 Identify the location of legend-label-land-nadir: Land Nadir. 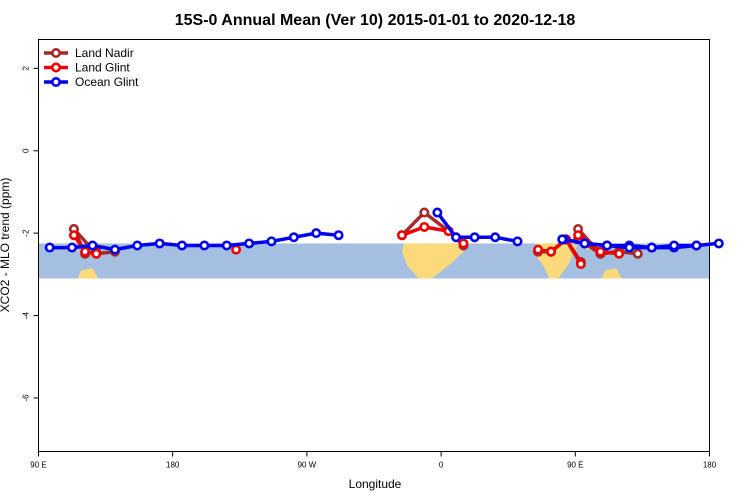
(104, 53).